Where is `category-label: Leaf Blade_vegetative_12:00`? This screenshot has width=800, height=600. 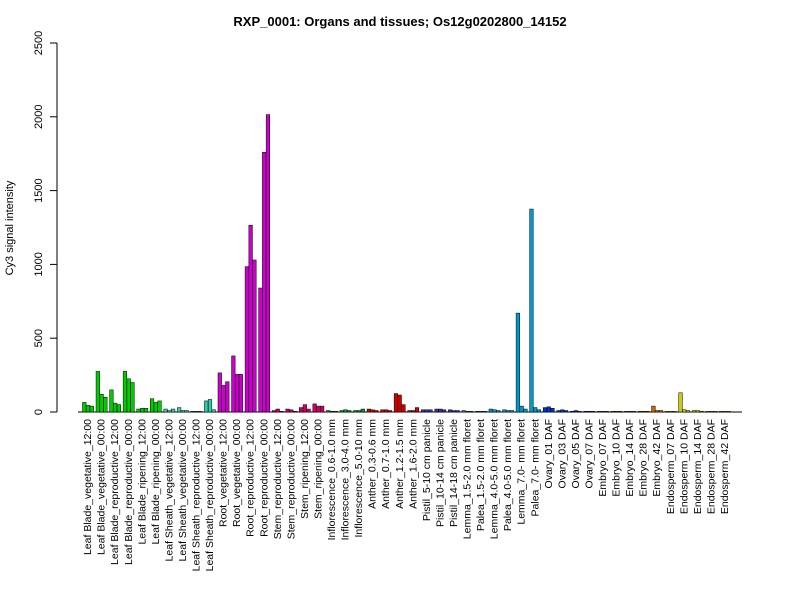 category-label: Leaf Blade_vegetative_12:00 is located at coordinates (88, 487).